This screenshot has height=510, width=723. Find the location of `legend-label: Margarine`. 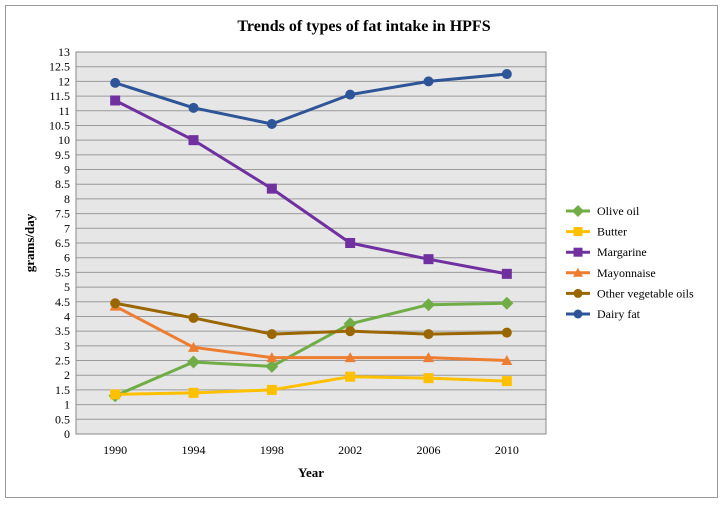

legend-label: Margarine is located at coordinates (622, 252).